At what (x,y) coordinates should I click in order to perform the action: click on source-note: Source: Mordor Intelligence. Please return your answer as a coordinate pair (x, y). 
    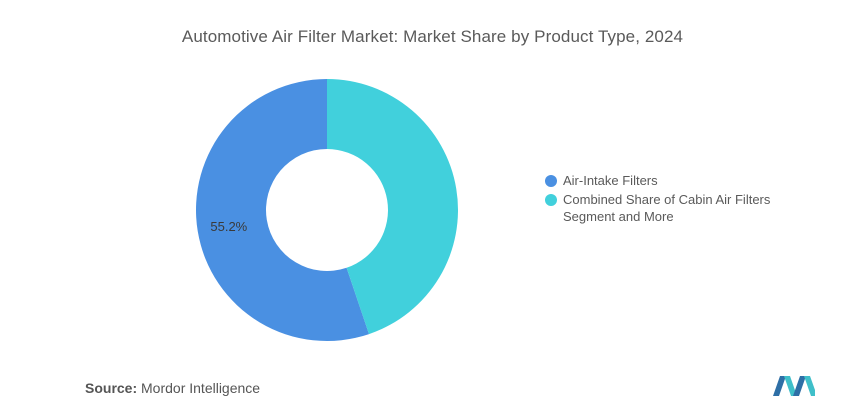
    Looking at the image, I should click on (172, 388).